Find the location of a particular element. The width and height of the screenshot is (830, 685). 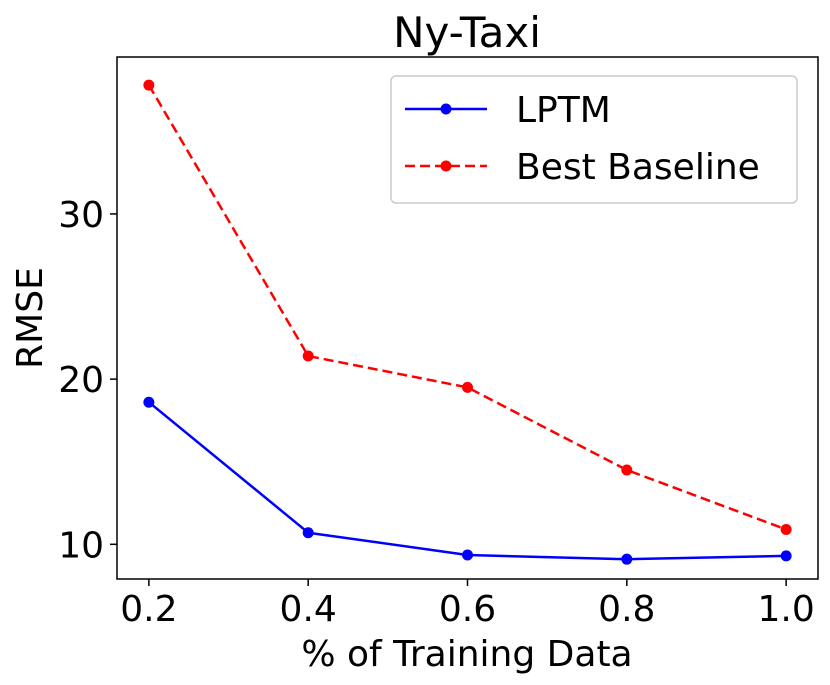

legend-lptm-marker is located at coordinates (446, 109).